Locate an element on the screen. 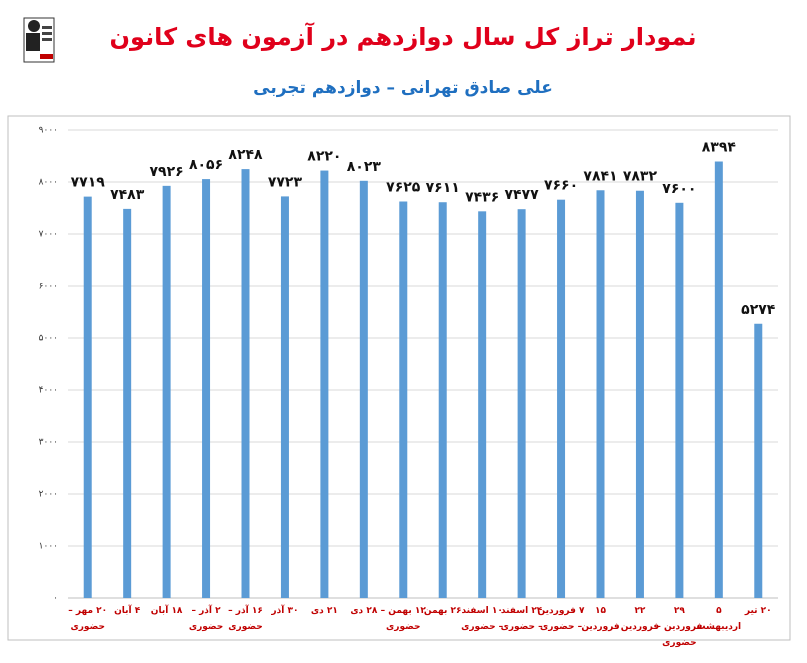 This screenshot has width=807, height=663. data-label: ۷۴۳۶ is located at coordinates (482, 197).